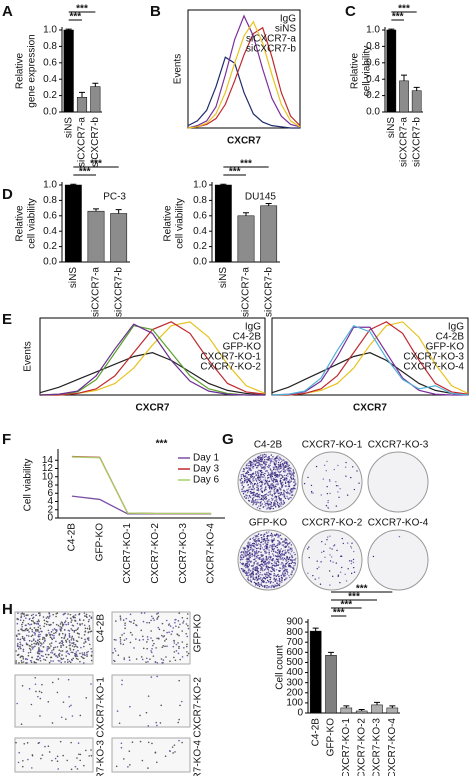  Describe the element at coordinates (280, 667) in the screenshot. I see `y-axis-label: Cell count` at that location.